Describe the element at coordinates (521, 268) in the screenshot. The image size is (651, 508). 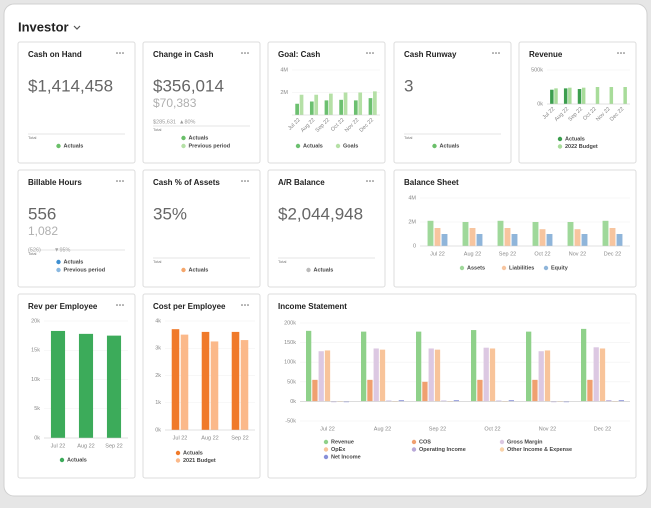
I see `legend-label: Liabilities` at that location.